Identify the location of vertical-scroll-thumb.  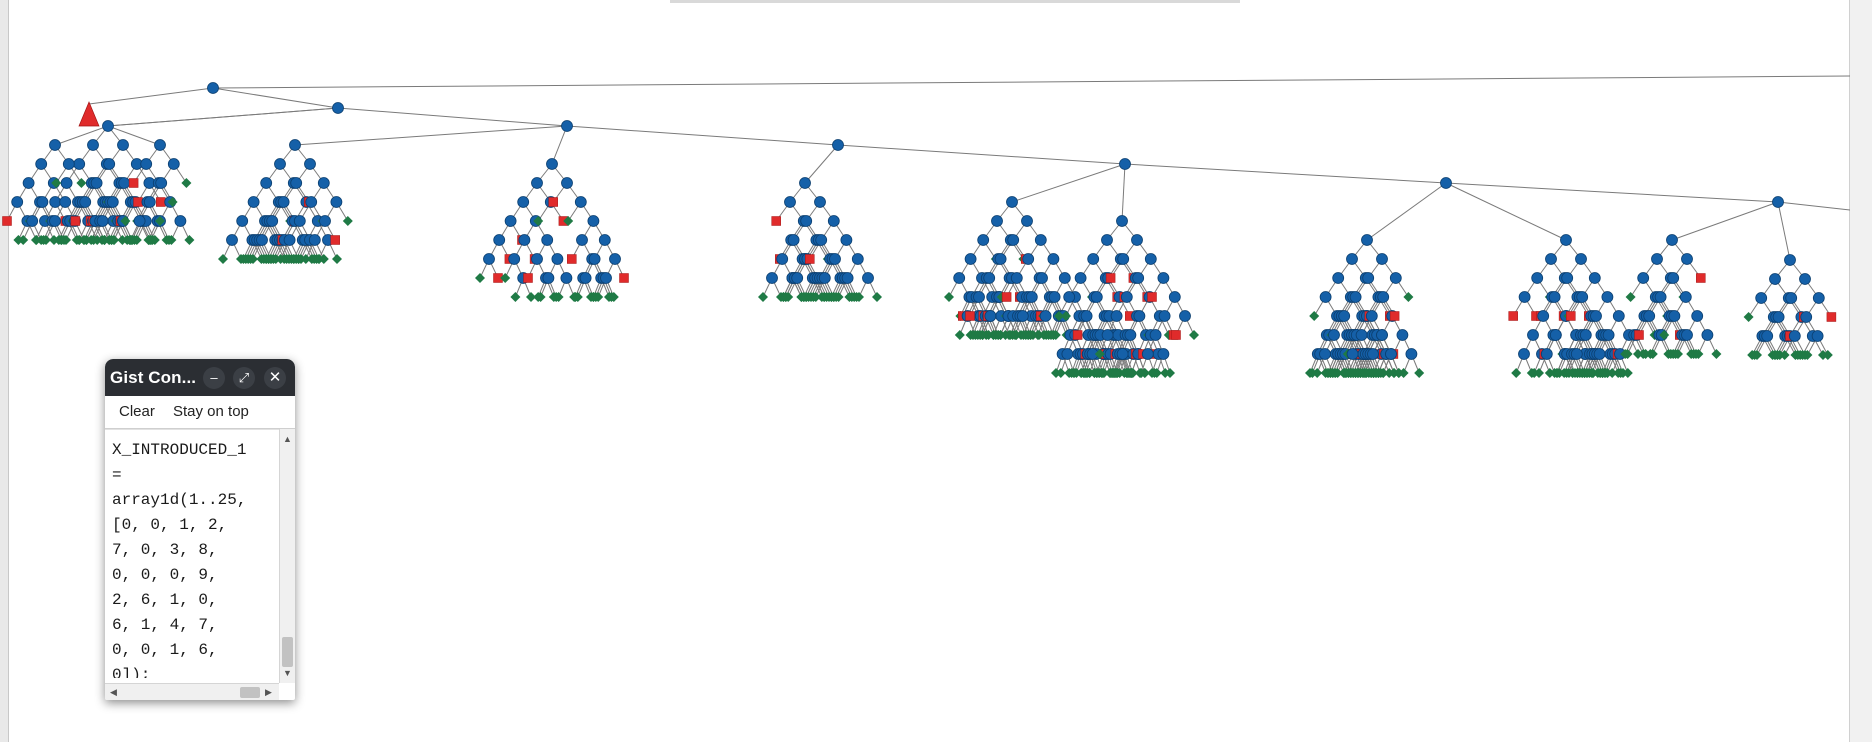
(287, 652).